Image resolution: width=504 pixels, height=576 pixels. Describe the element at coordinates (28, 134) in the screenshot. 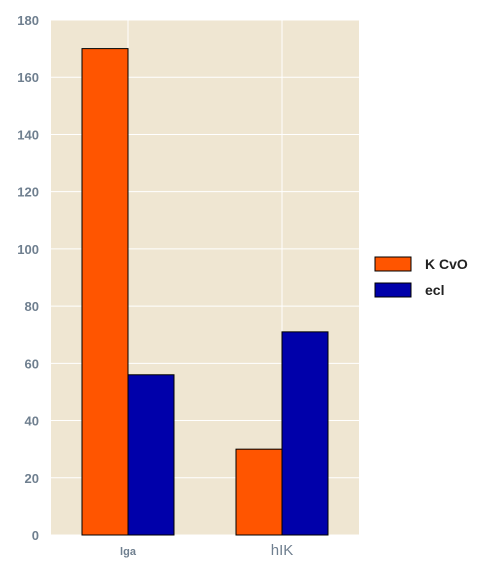

I see `y-tick-label: 140` at that location.